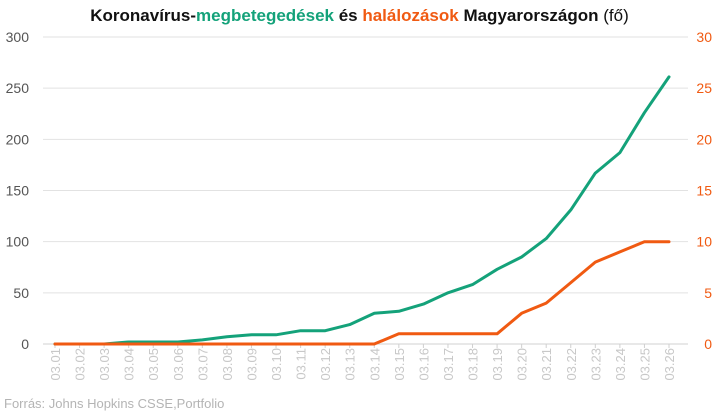  I want to click on x-tick-label: 03.06, so click(178, 364).